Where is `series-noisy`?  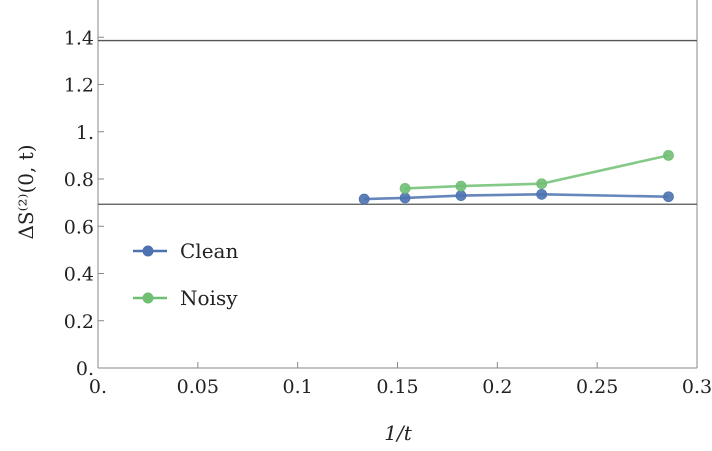 series-noisy is located at coordinates (536, 171).